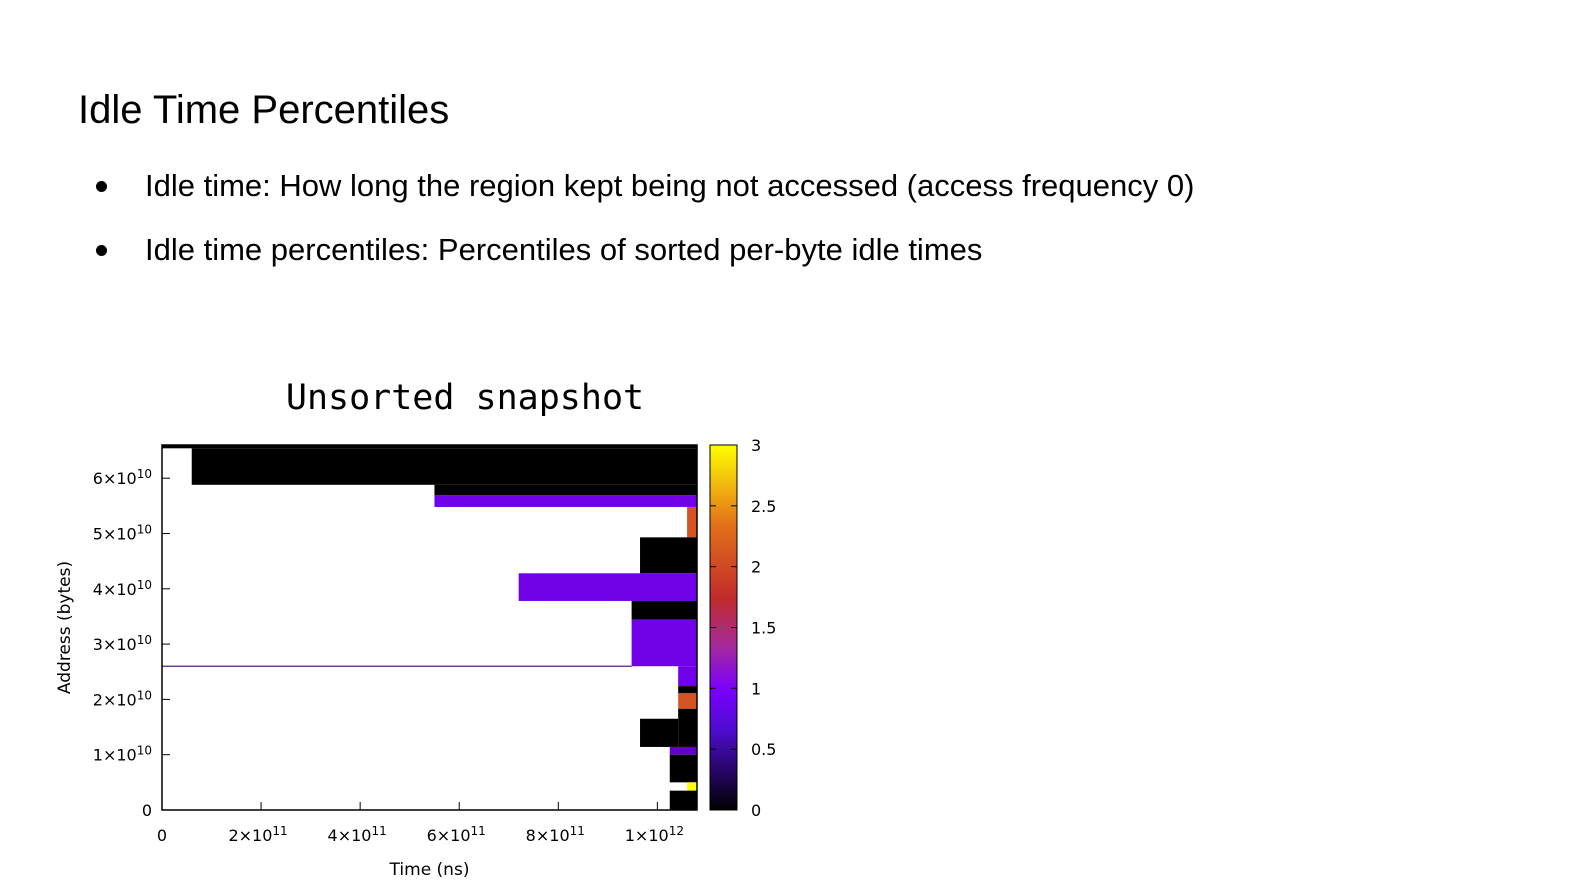 The height and width of the screenshot is (893, 1587). What do you see at coordinates (357, 834) in the screenshot?
I see `x-tick-label: 4×10¹¹` at bounding box center [357, 834].